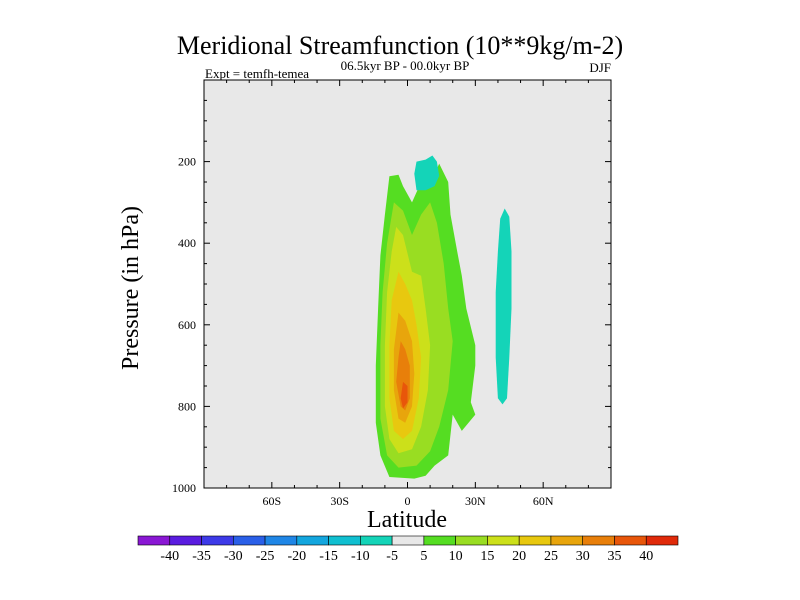 This screenshot has height=600, width=800. What do you see at coordinates (187, 243) in the screenshot?
I see `y-tick-label: 400` at bounding box center [187, 243].